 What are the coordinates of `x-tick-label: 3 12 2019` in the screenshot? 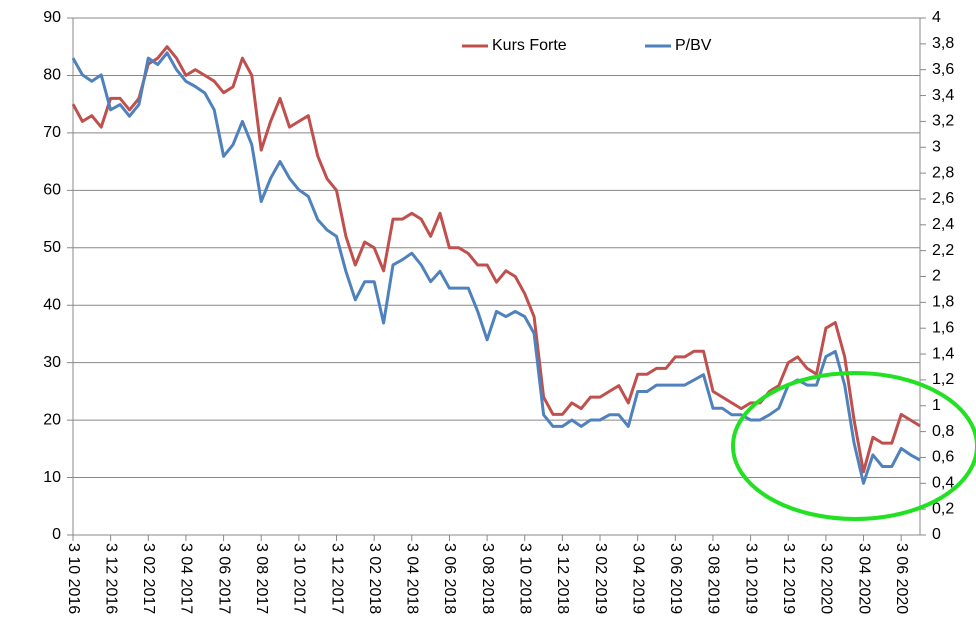 It's located at (788, 578).